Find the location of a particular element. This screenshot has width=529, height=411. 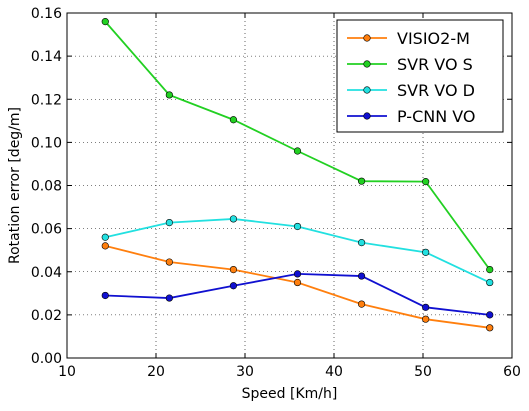

y-tick-label: 0.02 is located at coordinates (46, 316).